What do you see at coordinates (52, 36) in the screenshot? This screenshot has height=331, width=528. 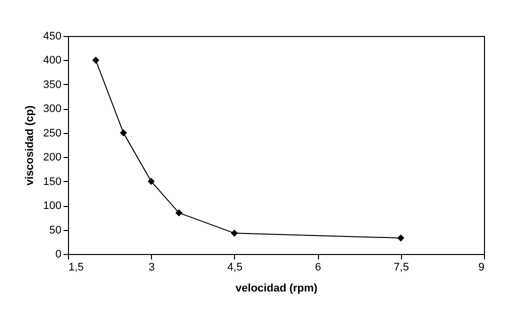 I see `y-tick-label: 450` at bounding box center [52, 36].